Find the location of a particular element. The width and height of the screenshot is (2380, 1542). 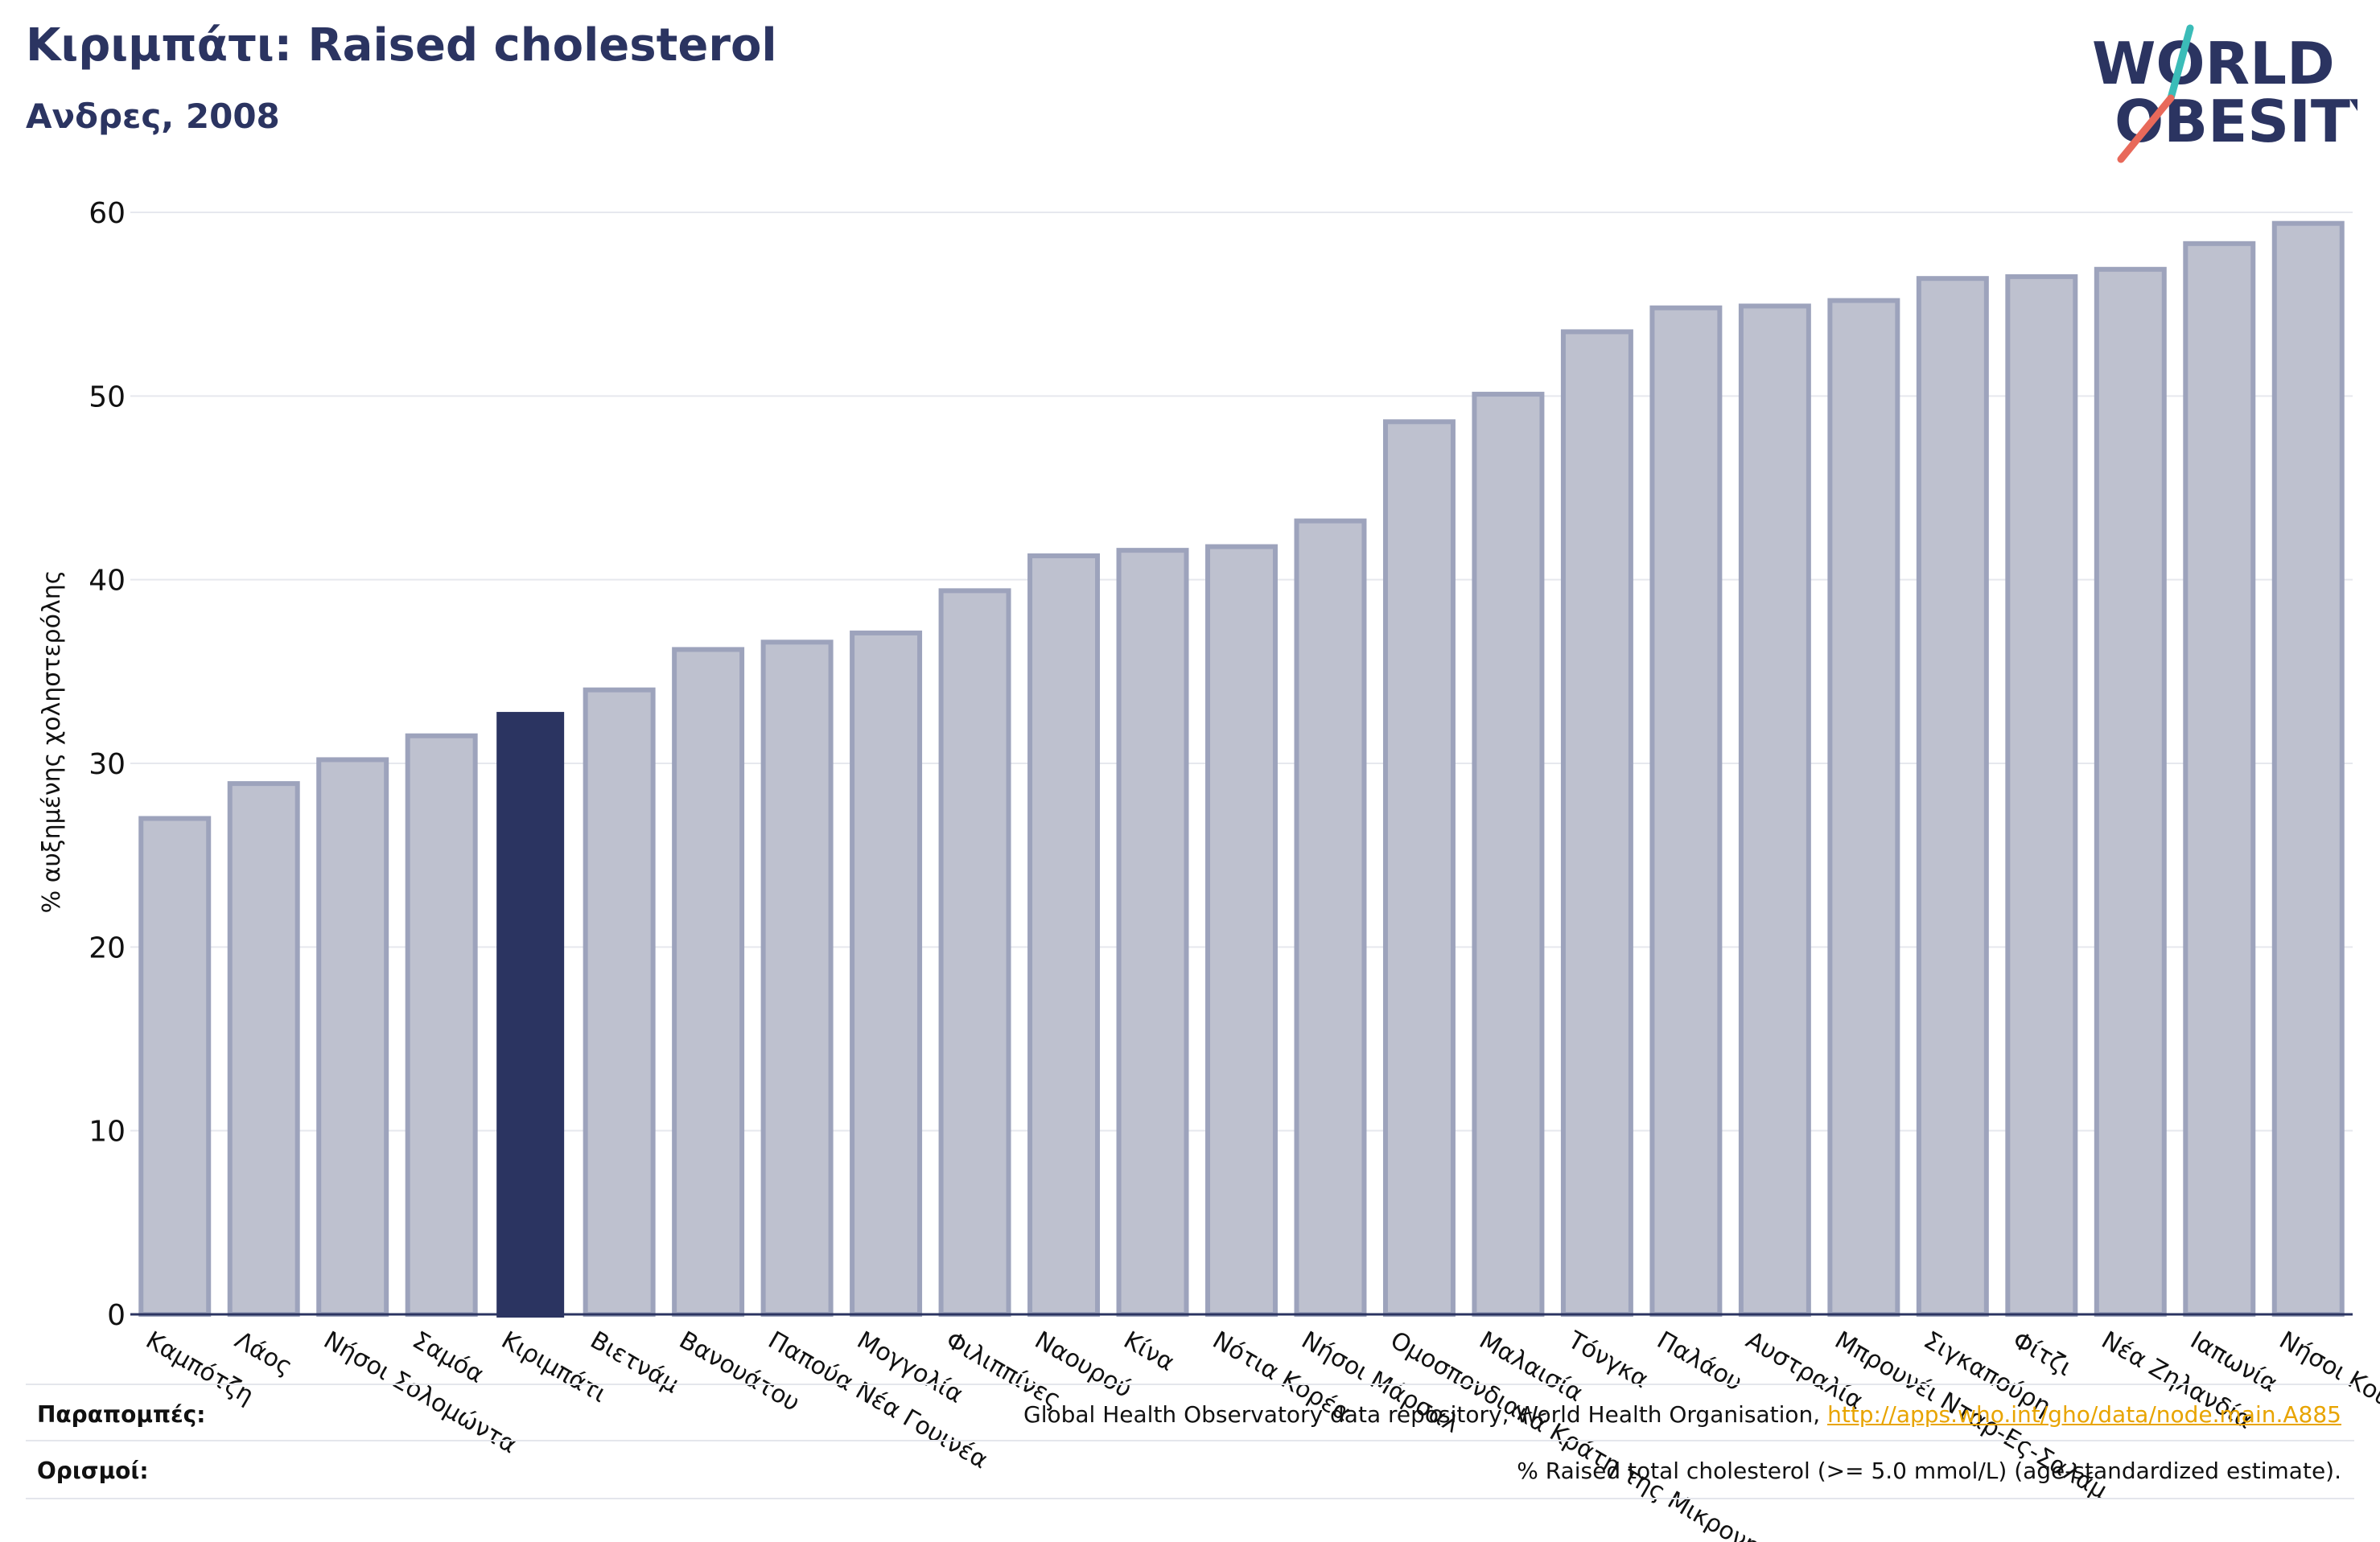

x-tick-label: Λάος is located at coordinates (264, 1353).